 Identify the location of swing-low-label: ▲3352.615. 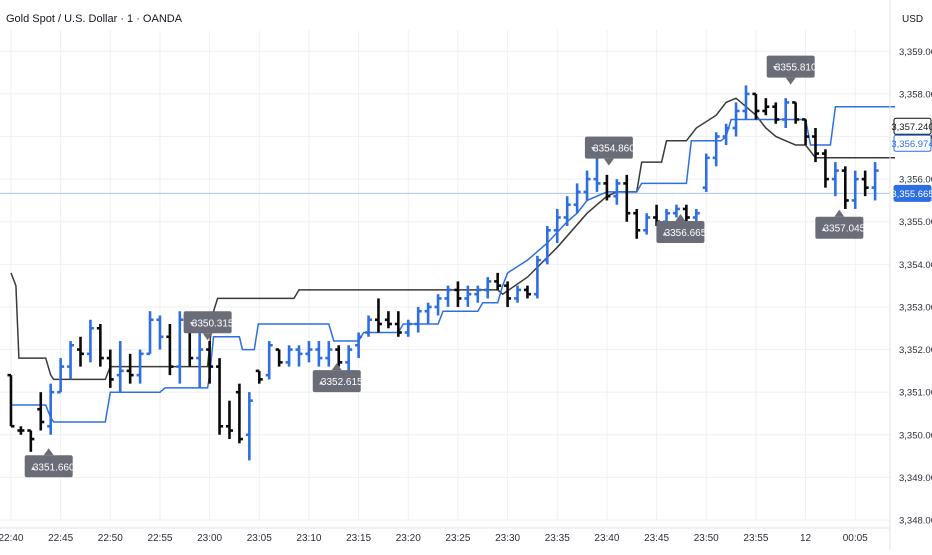
(337, 378).